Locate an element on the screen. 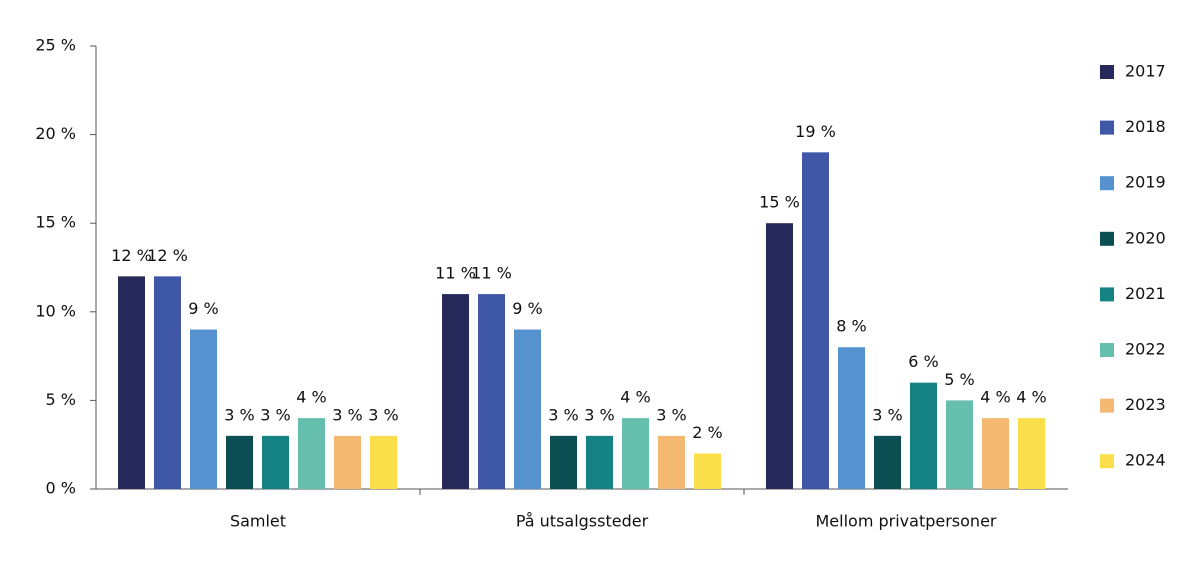  x-tick-label: Mellom privatpersoner is located at coordinates (906, 521).